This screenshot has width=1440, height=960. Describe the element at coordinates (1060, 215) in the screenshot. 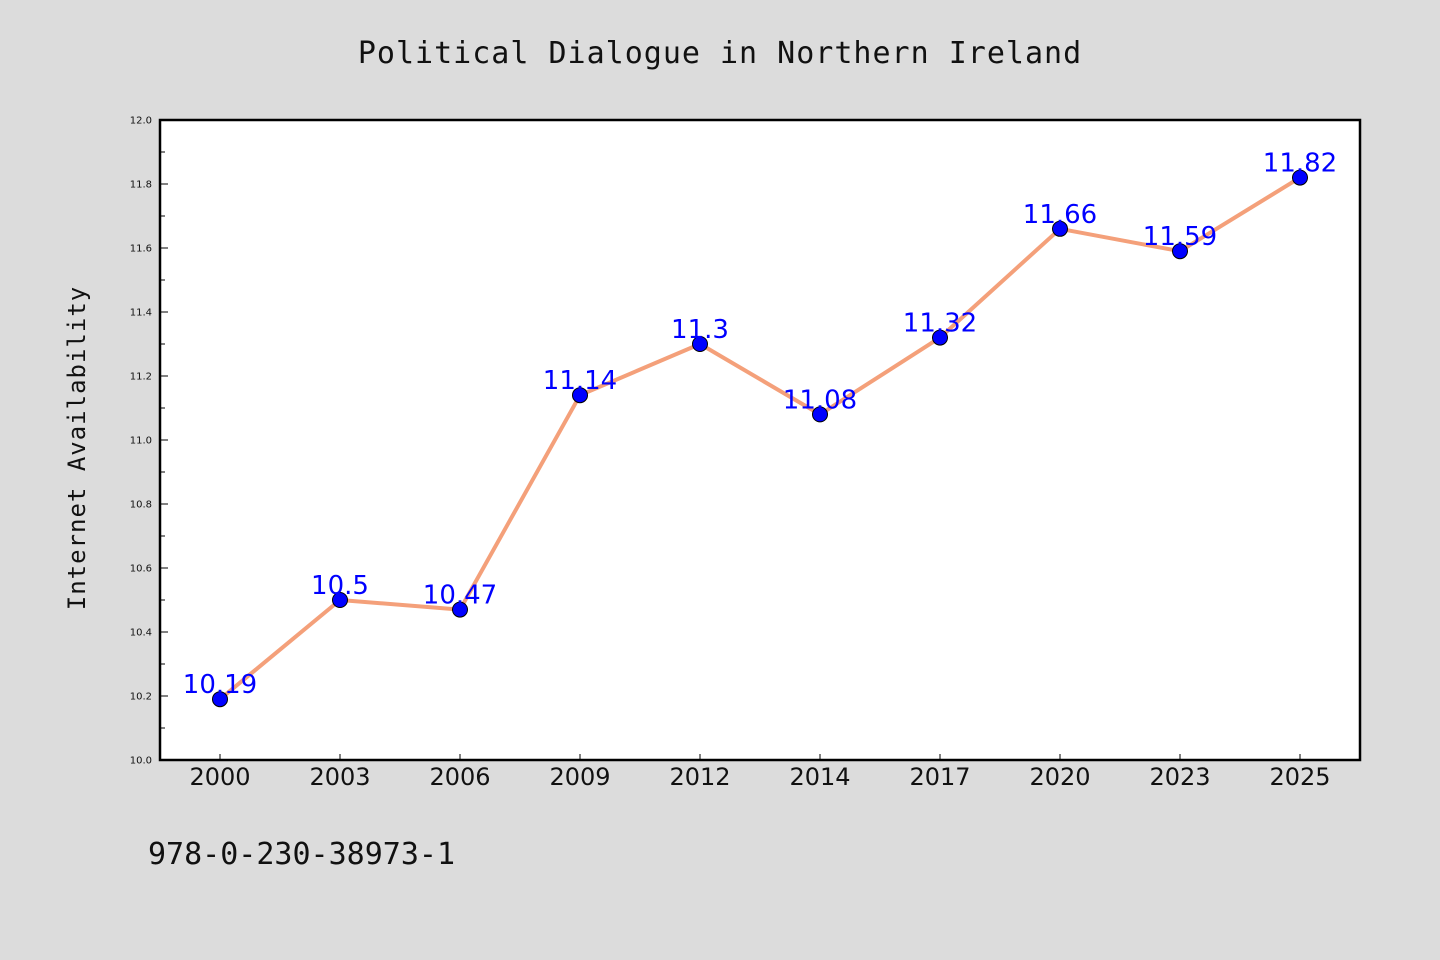

I see `data-label: 11.66` at that location.